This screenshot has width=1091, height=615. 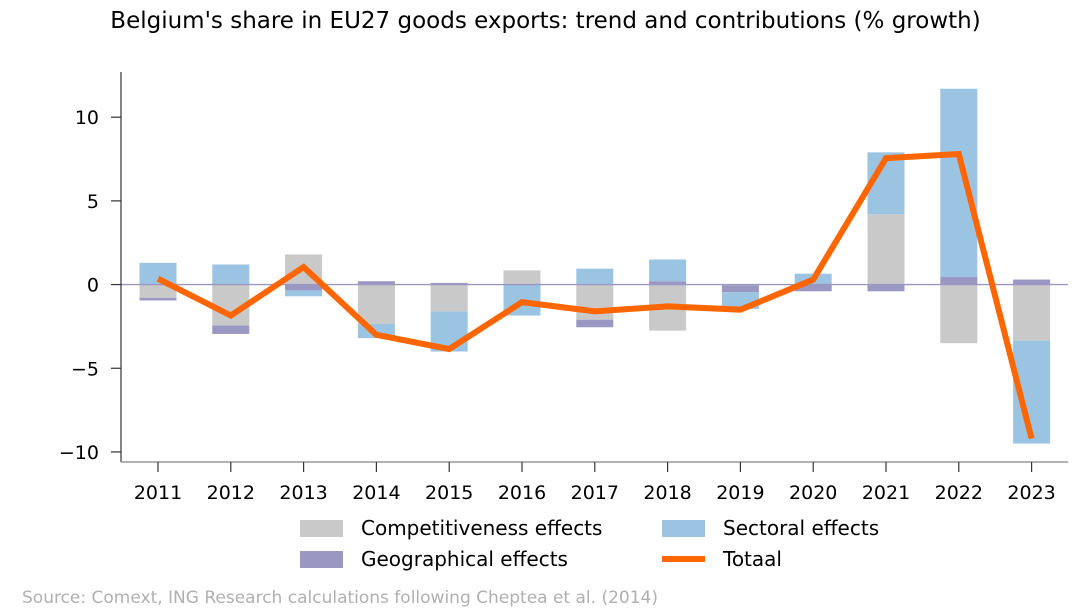 What do you see at coordinates (740, 493) in the screenshot?
I see `x-tick-label: 2019` at bounding box center [740, 493].